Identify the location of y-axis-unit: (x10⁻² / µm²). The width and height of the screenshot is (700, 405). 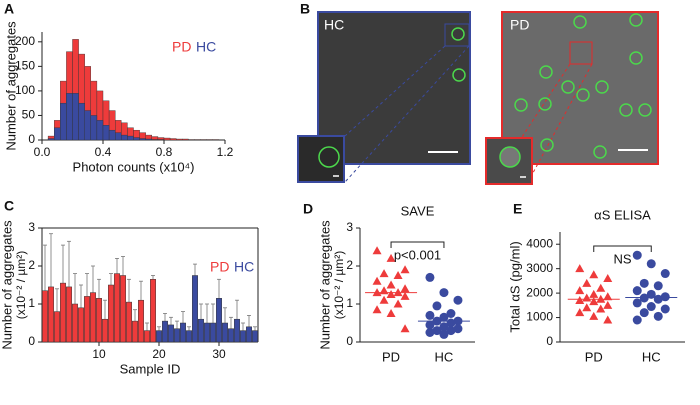
(339, 285).